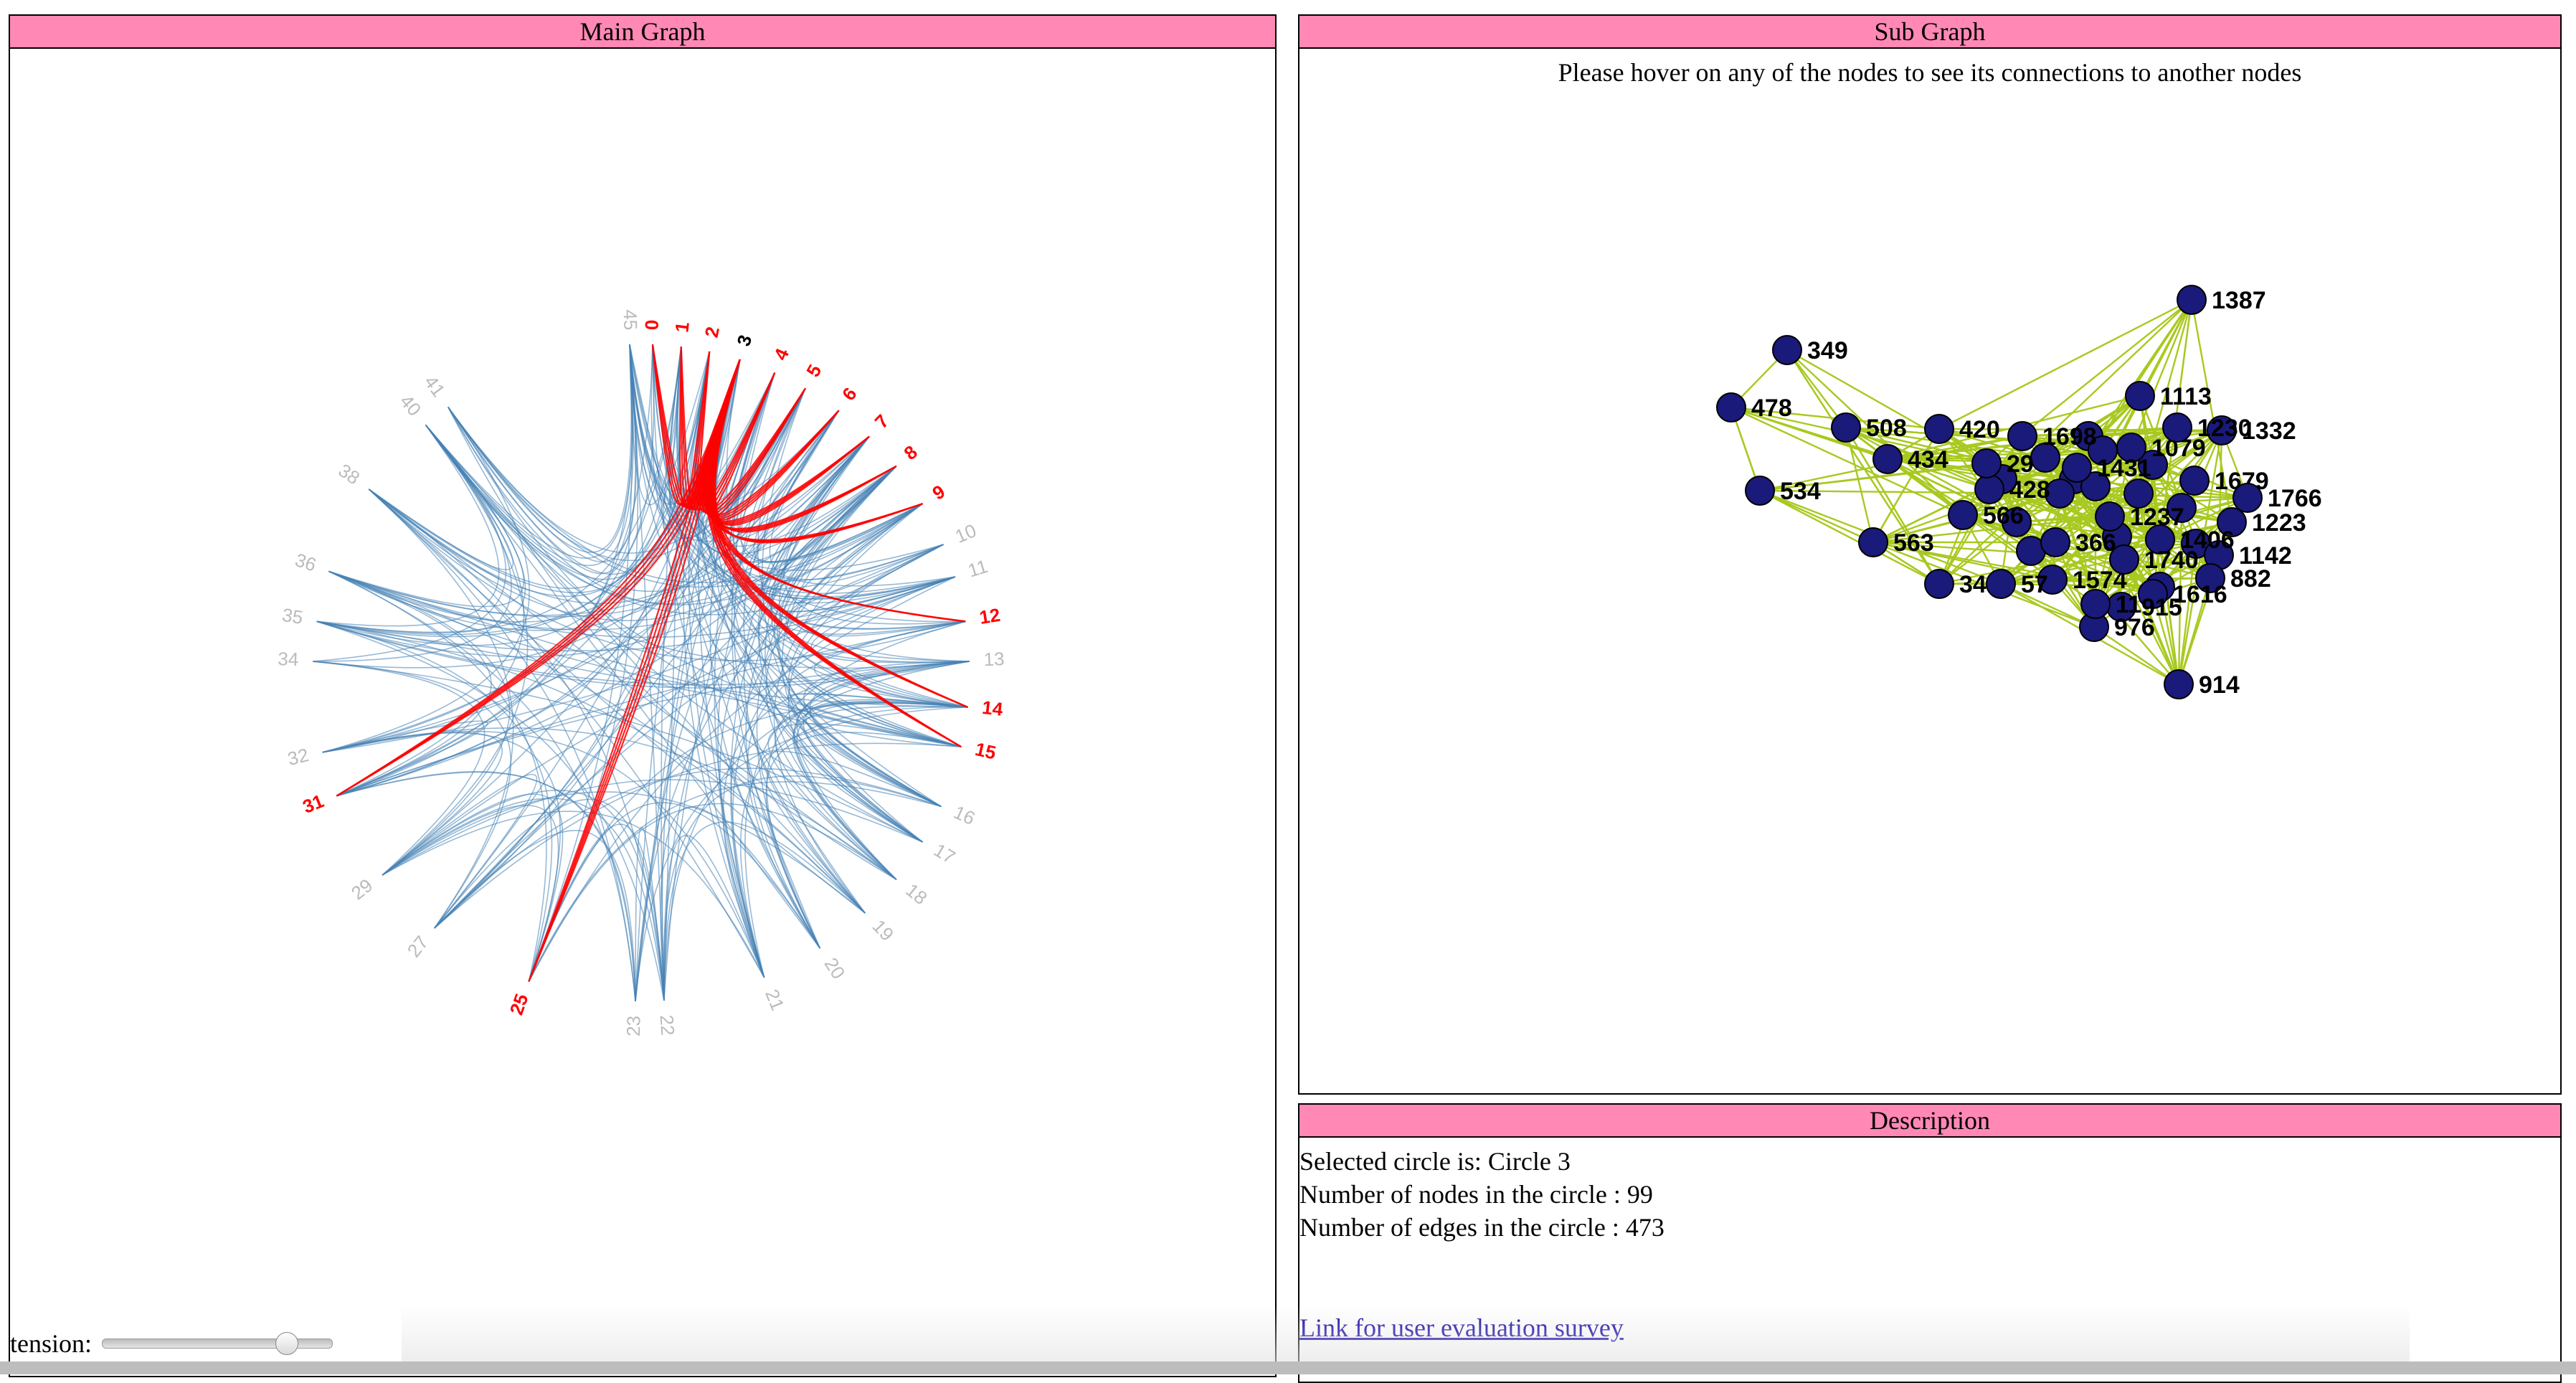 Image resolution: width=2576 pixels, height=1383 pixels. Describe the element at coordinates (992, 708) in the screenshot. I see `node-label-14: 14` at that location.